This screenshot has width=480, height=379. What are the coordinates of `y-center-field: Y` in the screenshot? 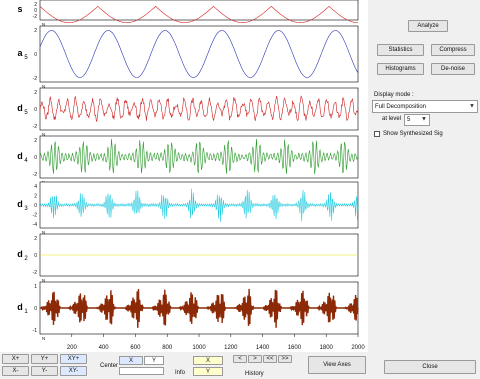 It's located at (154, 360).